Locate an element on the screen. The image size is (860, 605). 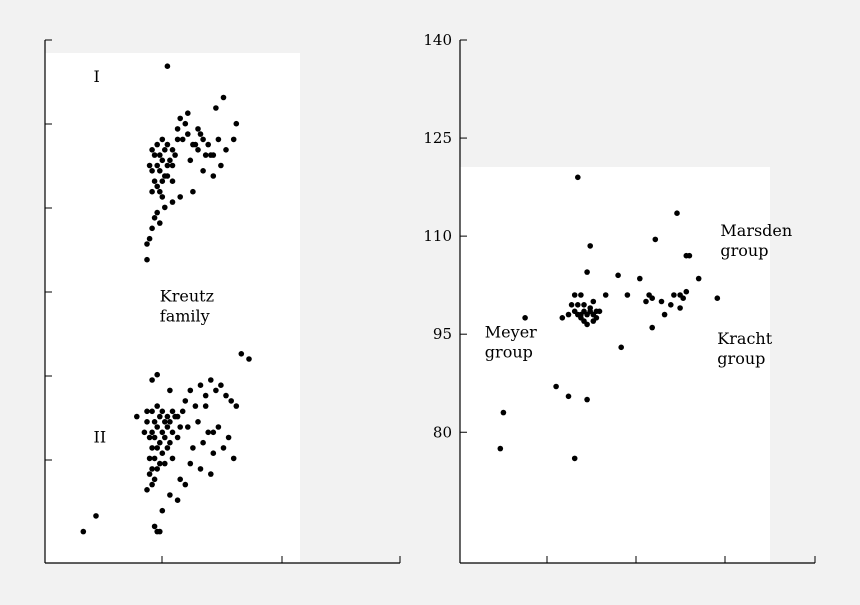
y-tick-label: 80 is located at coordinates (442, 432).